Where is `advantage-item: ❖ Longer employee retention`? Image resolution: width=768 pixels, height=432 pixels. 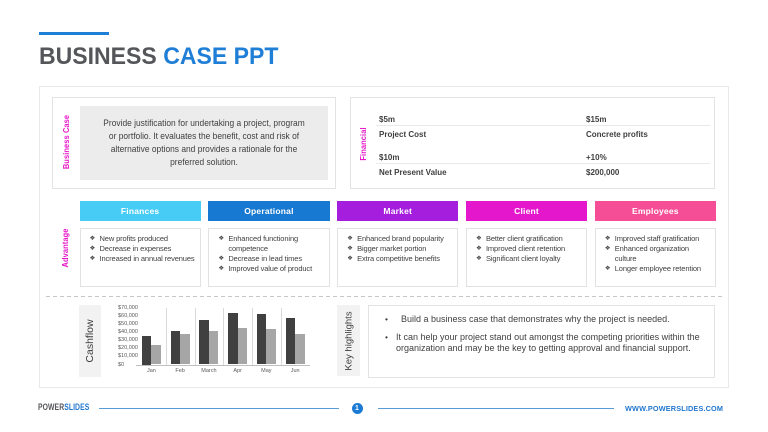 advantage-item: ❖ Longer employee retention is located at coordinates (659, 269).